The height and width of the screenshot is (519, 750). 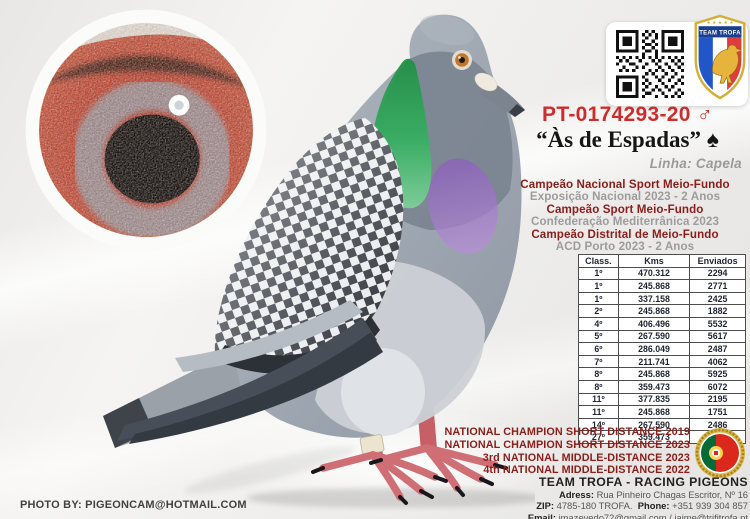 What do you see at coordinates (625, 222) in the screenshot?
I see `title-detail: Confederação Mediterrânica 2023` at bounding box center [625, 222].